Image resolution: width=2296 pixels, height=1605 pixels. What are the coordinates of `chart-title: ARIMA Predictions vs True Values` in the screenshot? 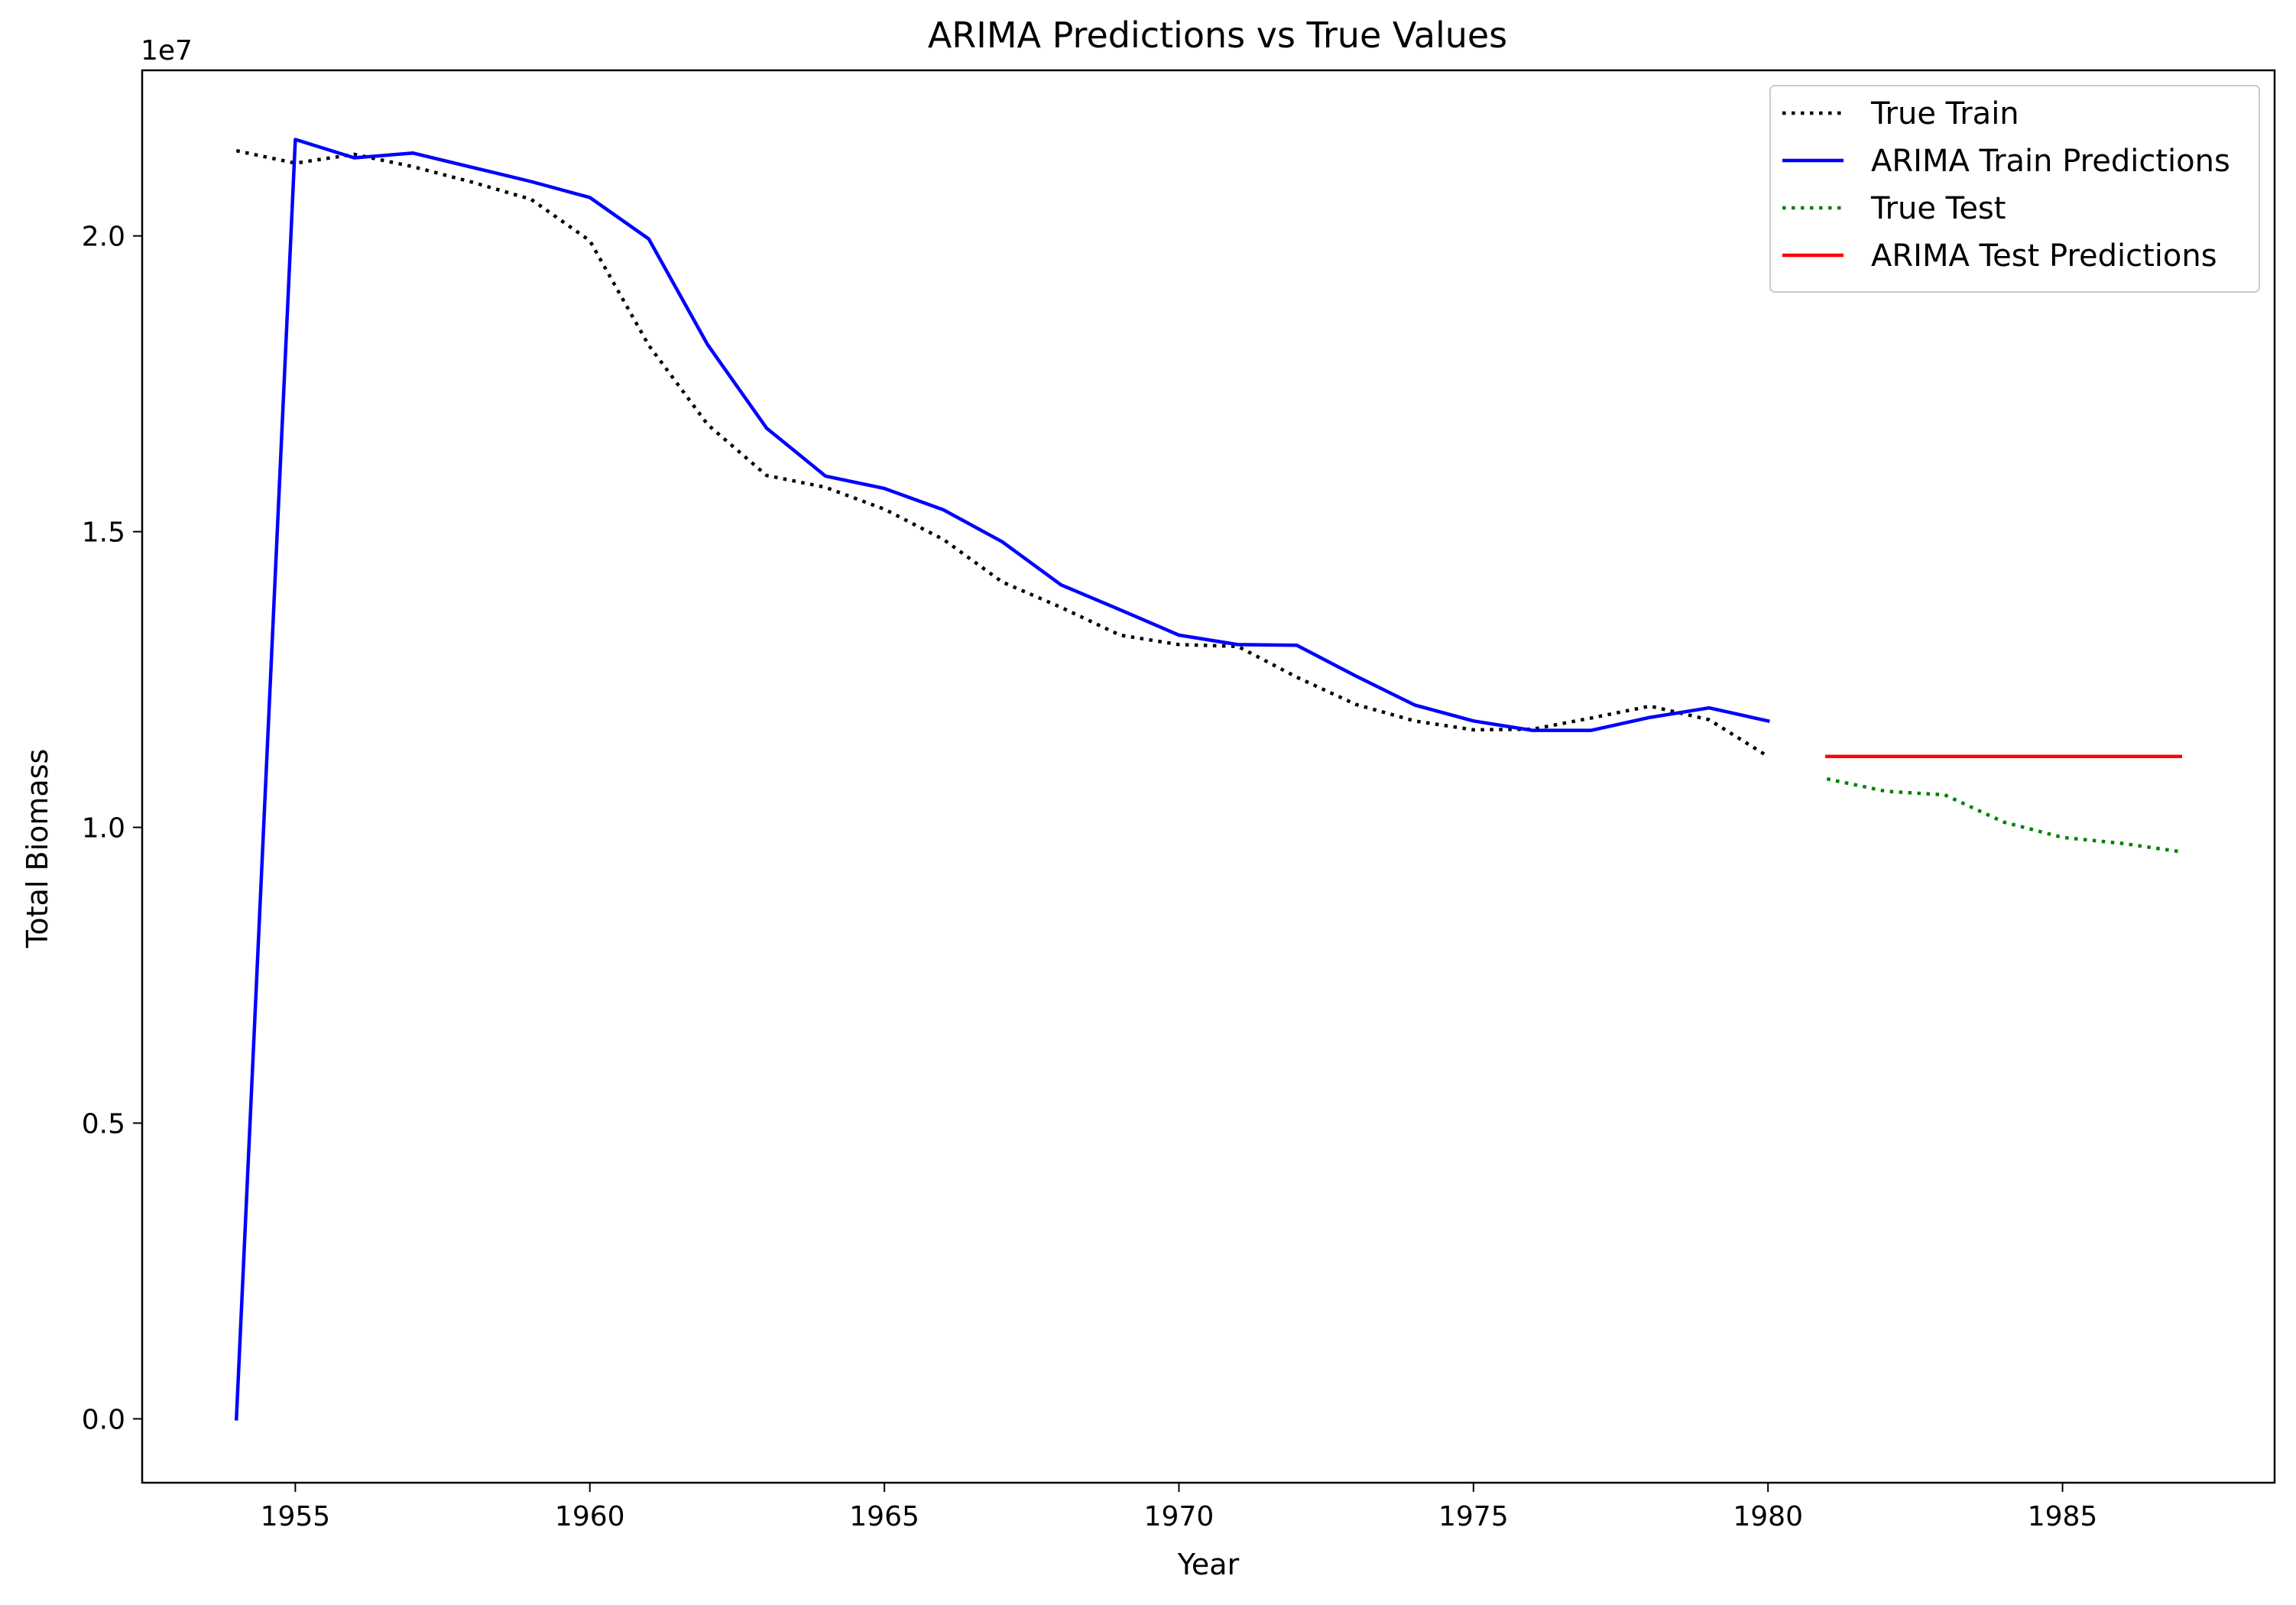 It's located at (1217, 35).